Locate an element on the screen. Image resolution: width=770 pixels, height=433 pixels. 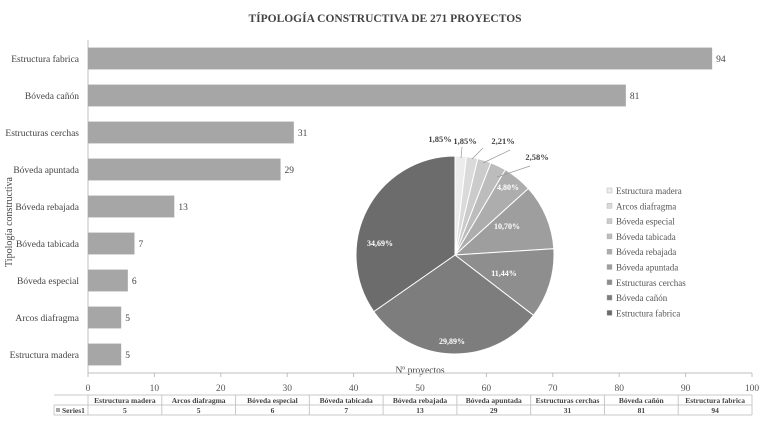
pie-percent-label: 34,69% is located at coordinates (380, 243).